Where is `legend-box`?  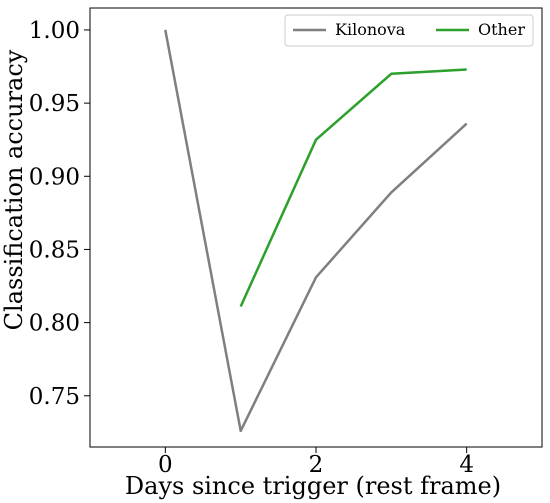
legend-box is located at coordinates (409, 30).